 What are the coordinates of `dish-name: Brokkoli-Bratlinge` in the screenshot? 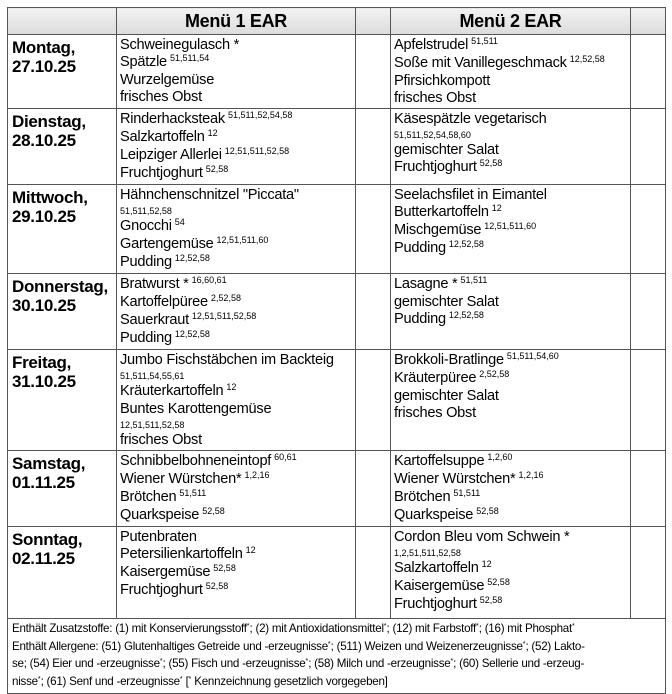 It's located at (449, 360).